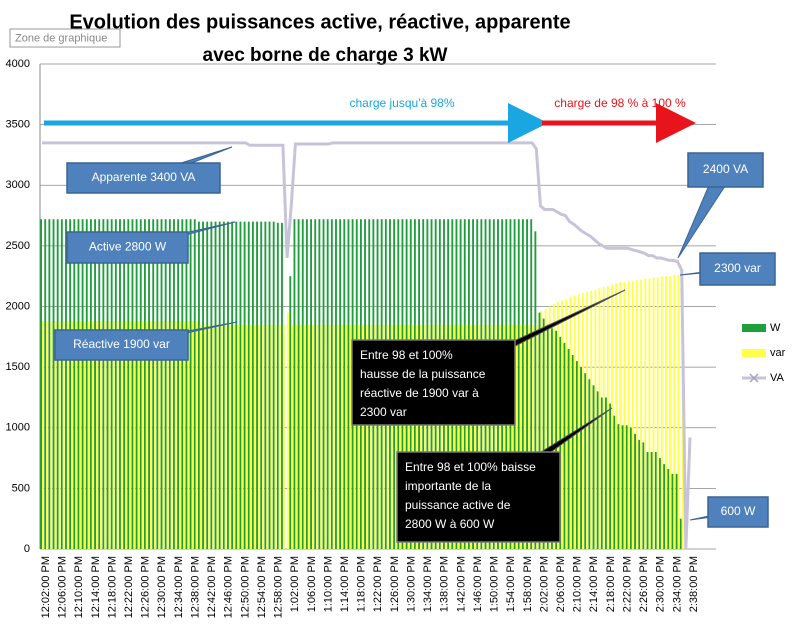 The height and width of the screenshot is (641, 800). Describe the element at coordinates (63, 587) in the screenshot. I see `x-tick-label: 12:06:00 PM` at that location.